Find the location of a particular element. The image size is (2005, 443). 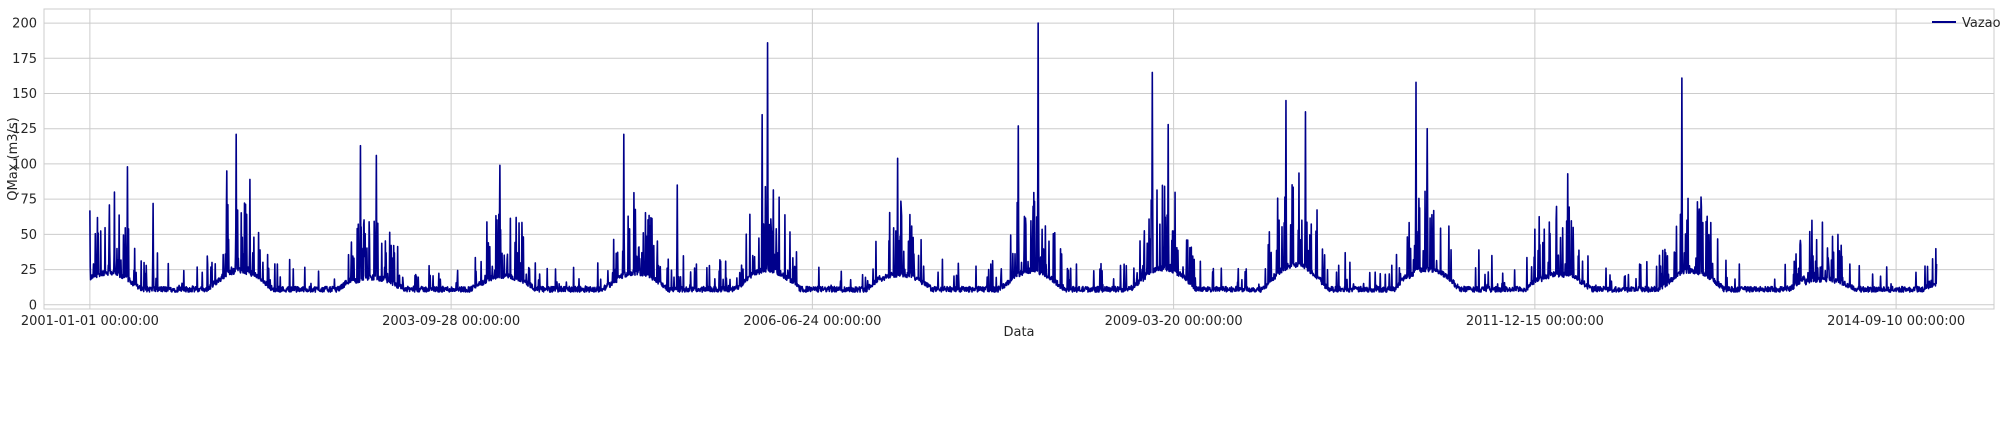

y-axis-label: QMax (m3/s) is located at coordinates (13, 158).